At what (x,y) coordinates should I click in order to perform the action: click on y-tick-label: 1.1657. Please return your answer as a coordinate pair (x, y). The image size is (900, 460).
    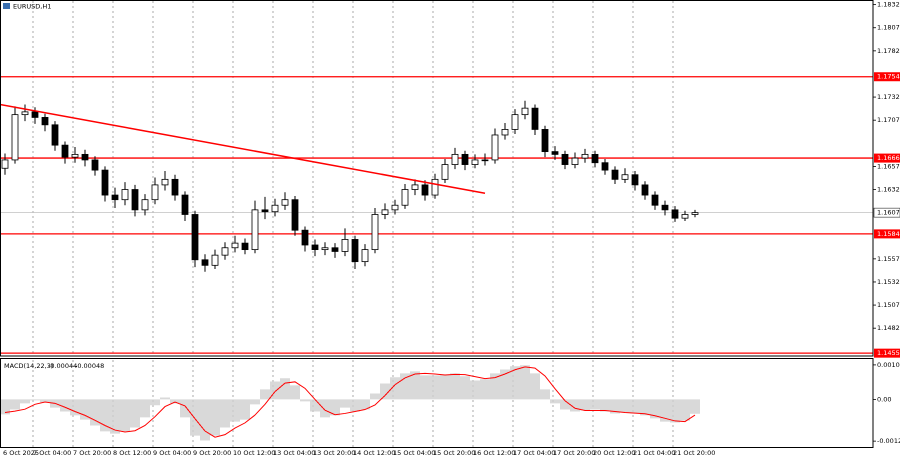
    Looking at the image, I should click on (888, 166).